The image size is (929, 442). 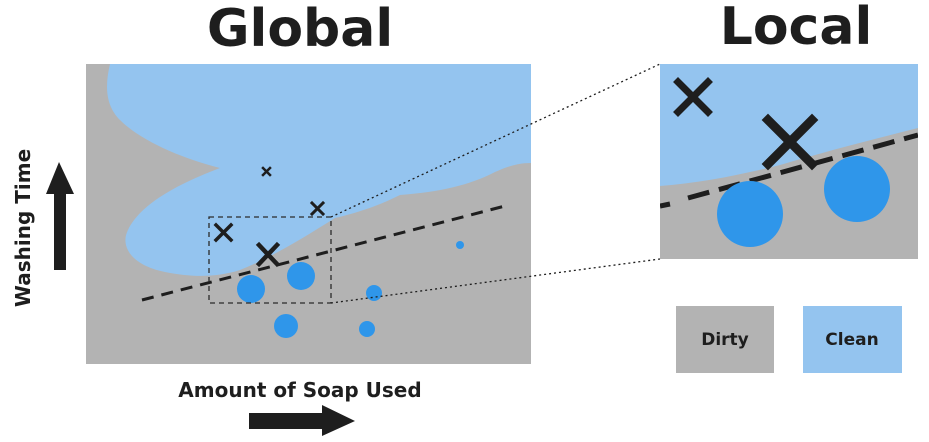 I want to click on y-axis-arrow, so click(x=60, y=216).